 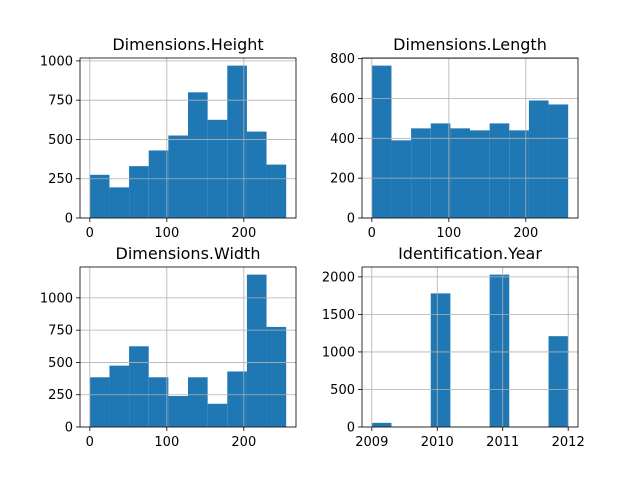 What do you see at coordinates (342, 99) in the screenshot?
I see `y-tick-label: 600` at bounding box center [342, 99].